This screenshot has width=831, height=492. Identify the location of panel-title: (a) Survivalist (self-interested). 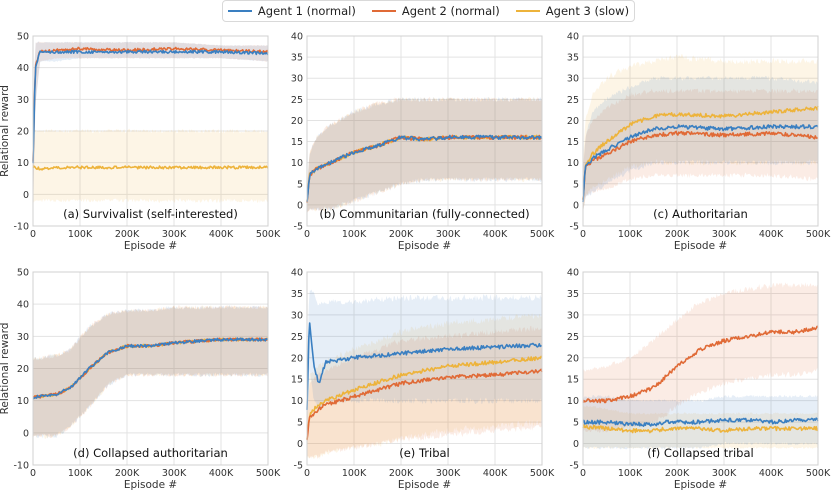
(150, 214).